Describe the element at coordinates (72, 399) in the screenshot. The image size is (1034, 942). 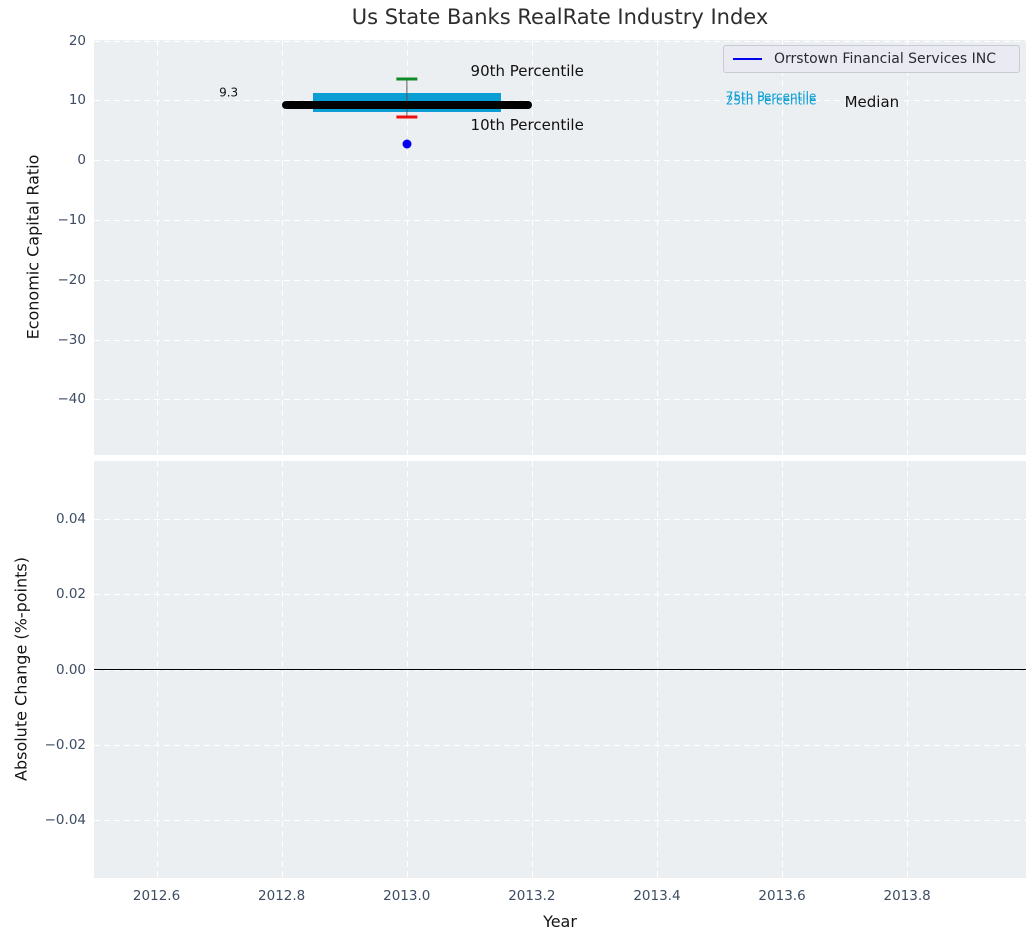
I see `y-tick-label: −40` at that location.